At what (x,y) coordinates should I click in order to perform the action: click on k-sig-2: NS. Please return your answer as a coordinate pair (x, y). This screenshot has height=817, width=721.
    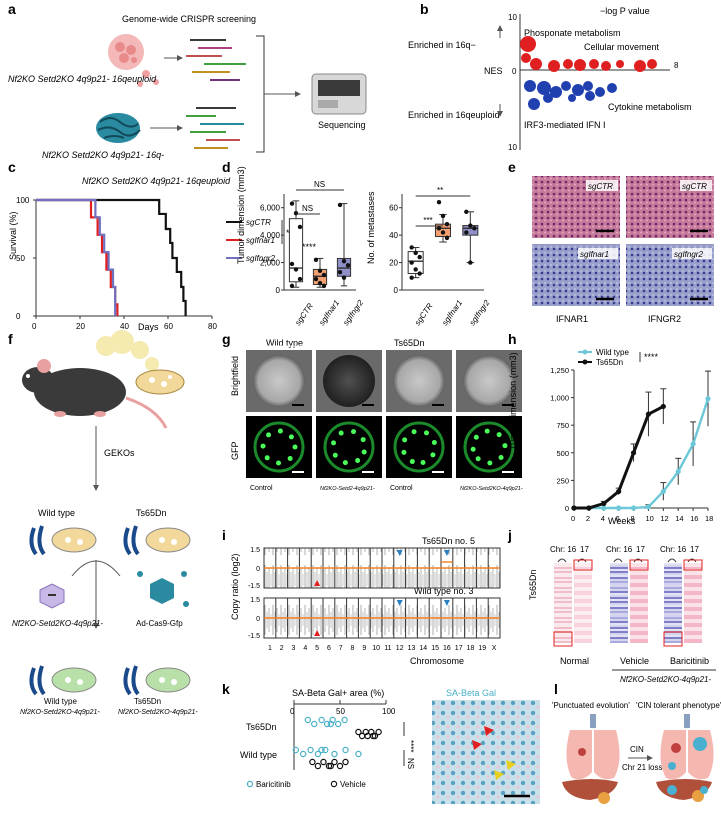
    Looking at the image, I should click on (410, 763).